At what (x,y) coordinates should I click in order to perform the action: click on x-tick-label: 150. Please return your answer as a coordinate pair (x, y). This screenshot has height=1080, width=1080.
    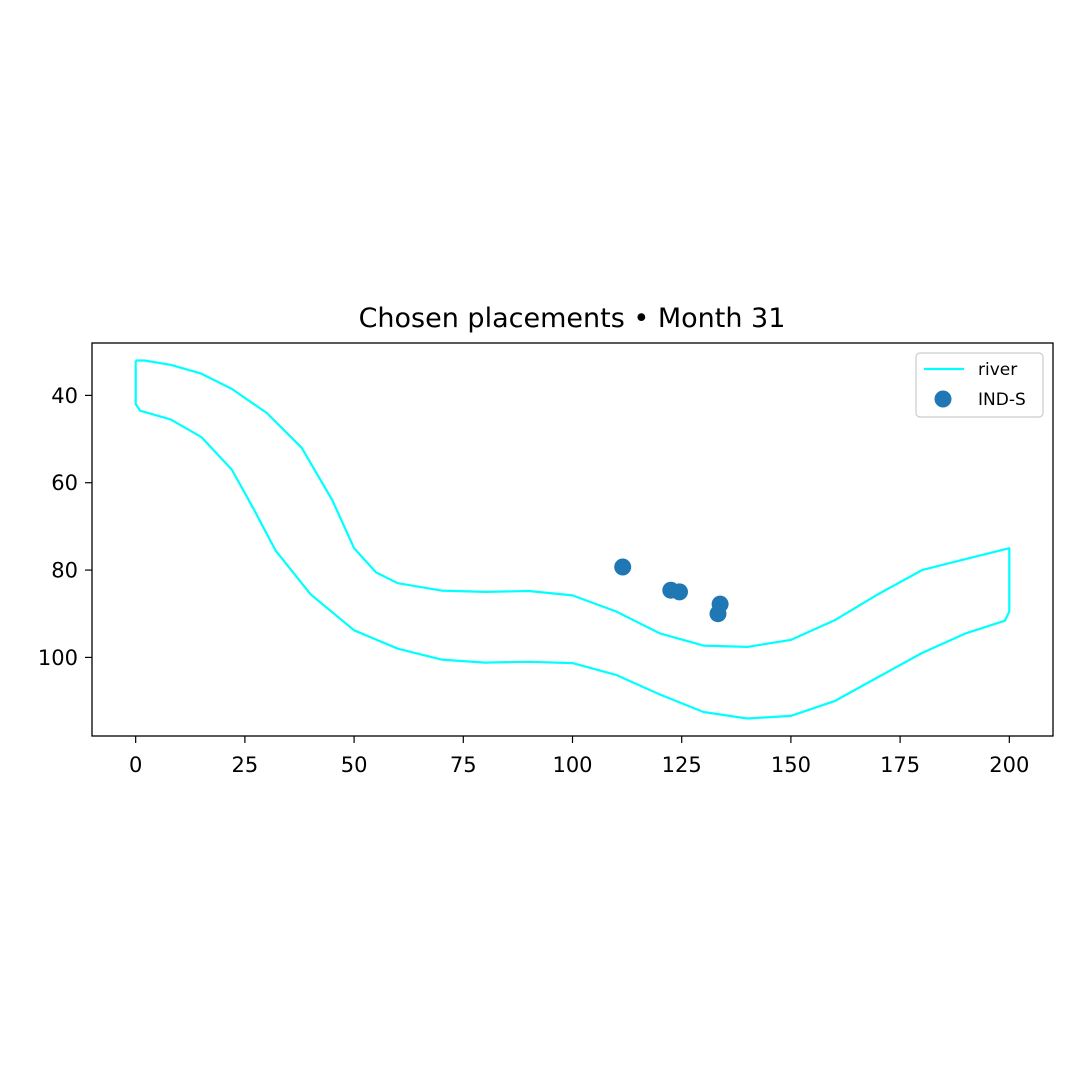
    Looking at the image, I should click on (791, 765).